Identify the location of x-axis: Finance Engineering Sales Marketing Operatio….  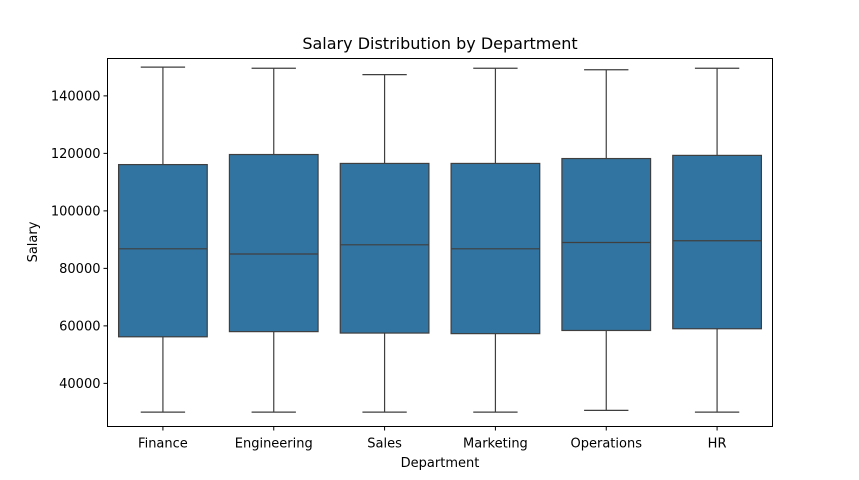
(432, 439).